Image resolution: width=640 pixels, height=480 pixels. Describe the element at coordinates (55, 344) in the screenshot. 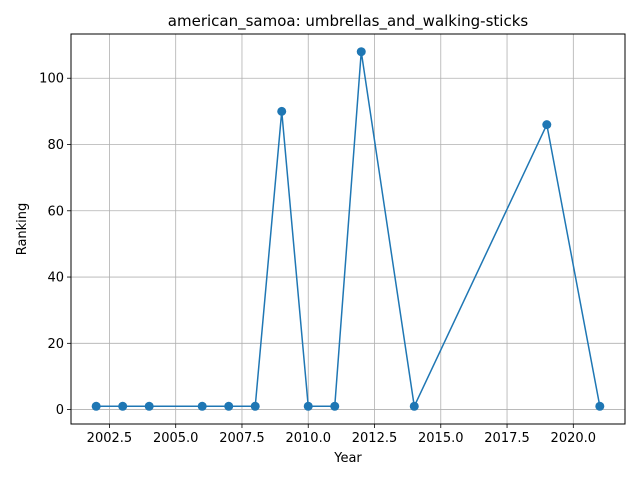

I see `y-tick-label: 20` at that location.